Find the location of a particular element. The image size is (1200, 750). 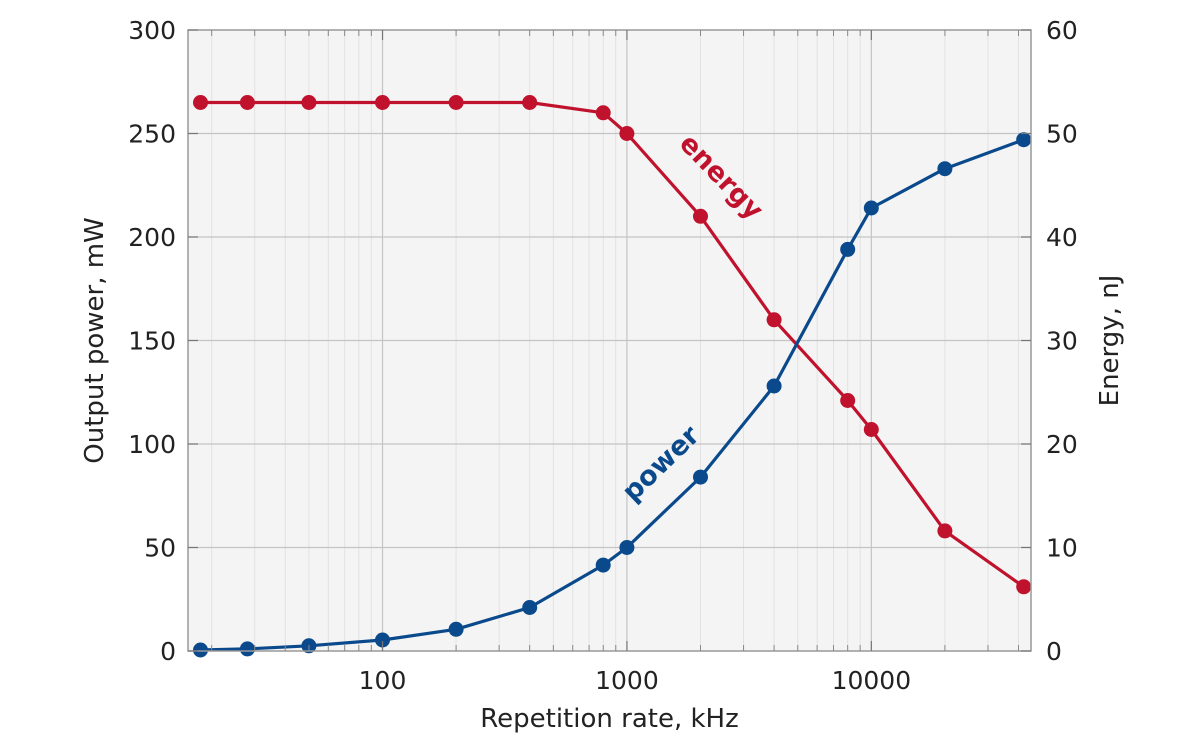

y-left-tick-label: 50 is located at coordinates (160, 548).